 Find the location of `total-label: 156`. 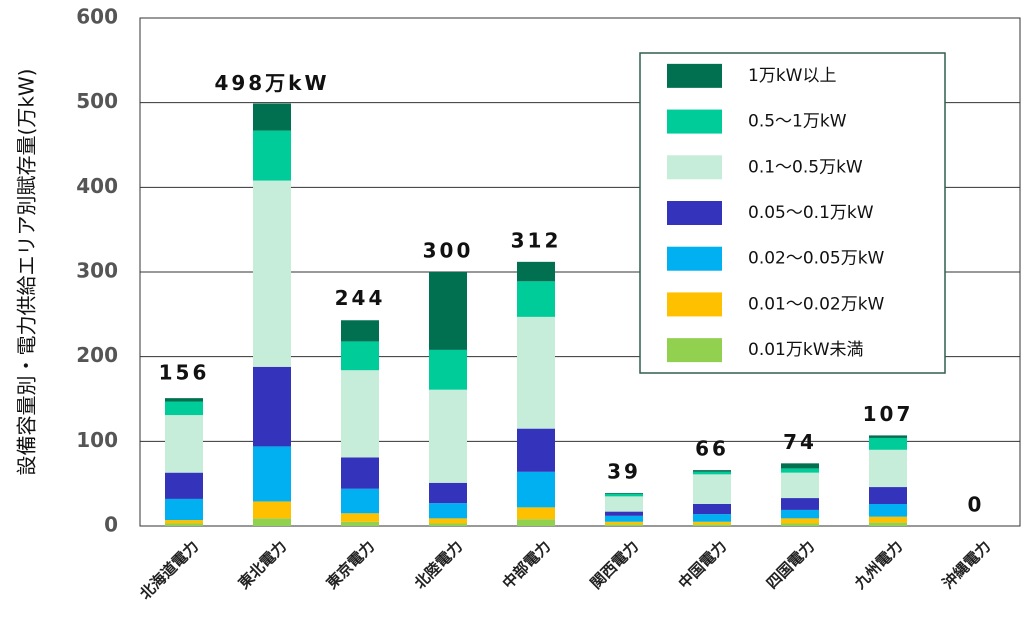

total-label: 156 is located at coordinates (184, 372).